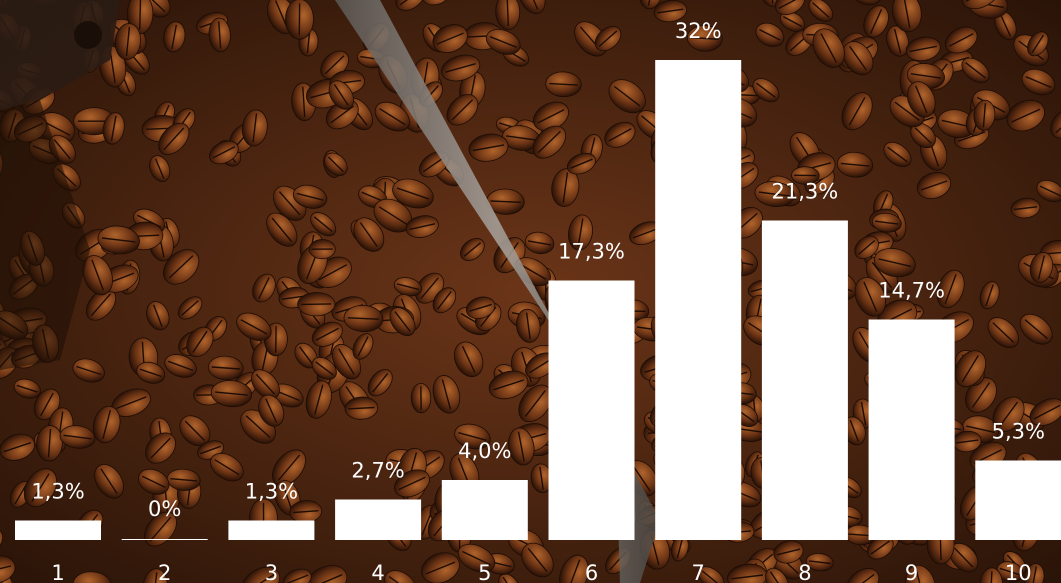 Image resolution: width=1061 pixels, height=583 pixels. I want to click on value-label-5: 4,0%, so click(484, 451).